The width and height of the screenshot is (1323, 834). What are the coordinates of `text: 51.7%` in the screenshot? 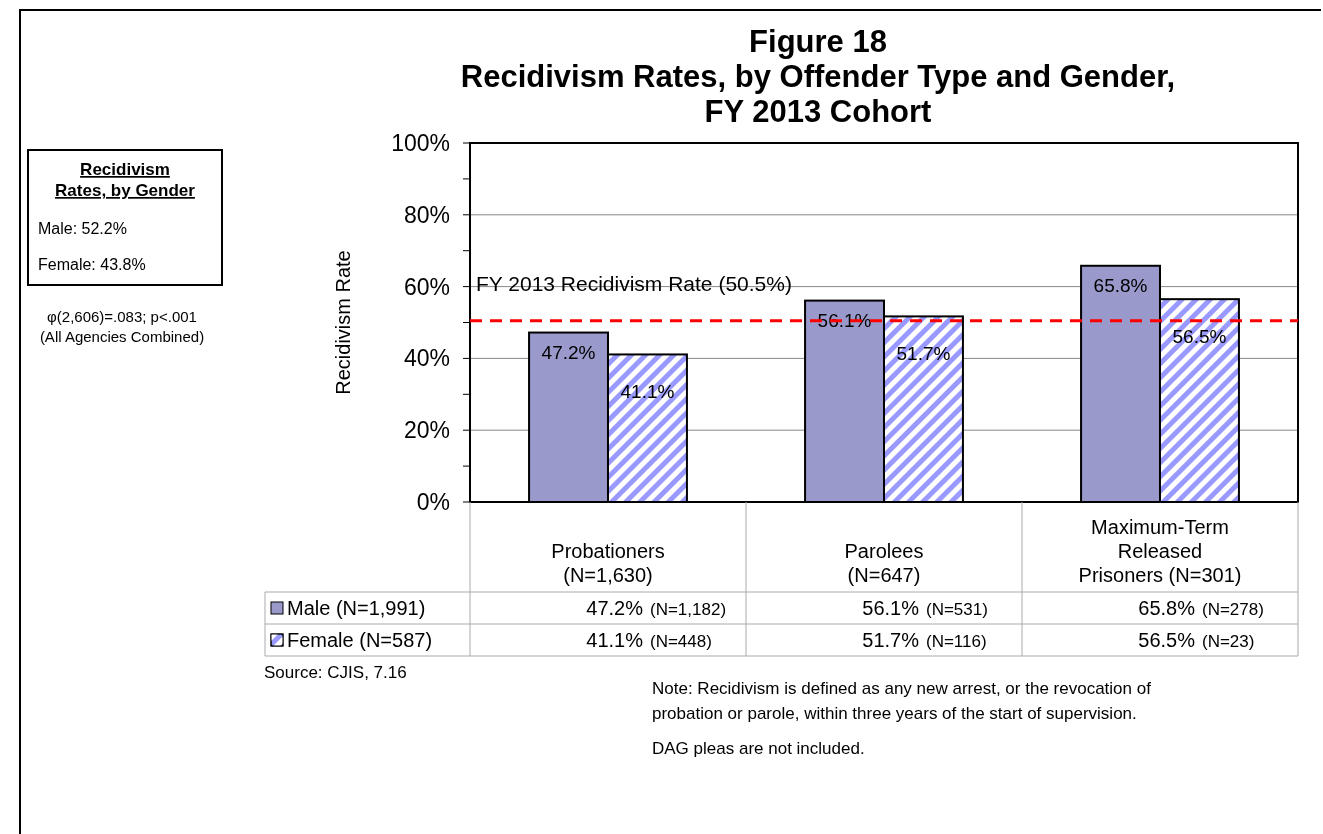 It's located at (923, 354).